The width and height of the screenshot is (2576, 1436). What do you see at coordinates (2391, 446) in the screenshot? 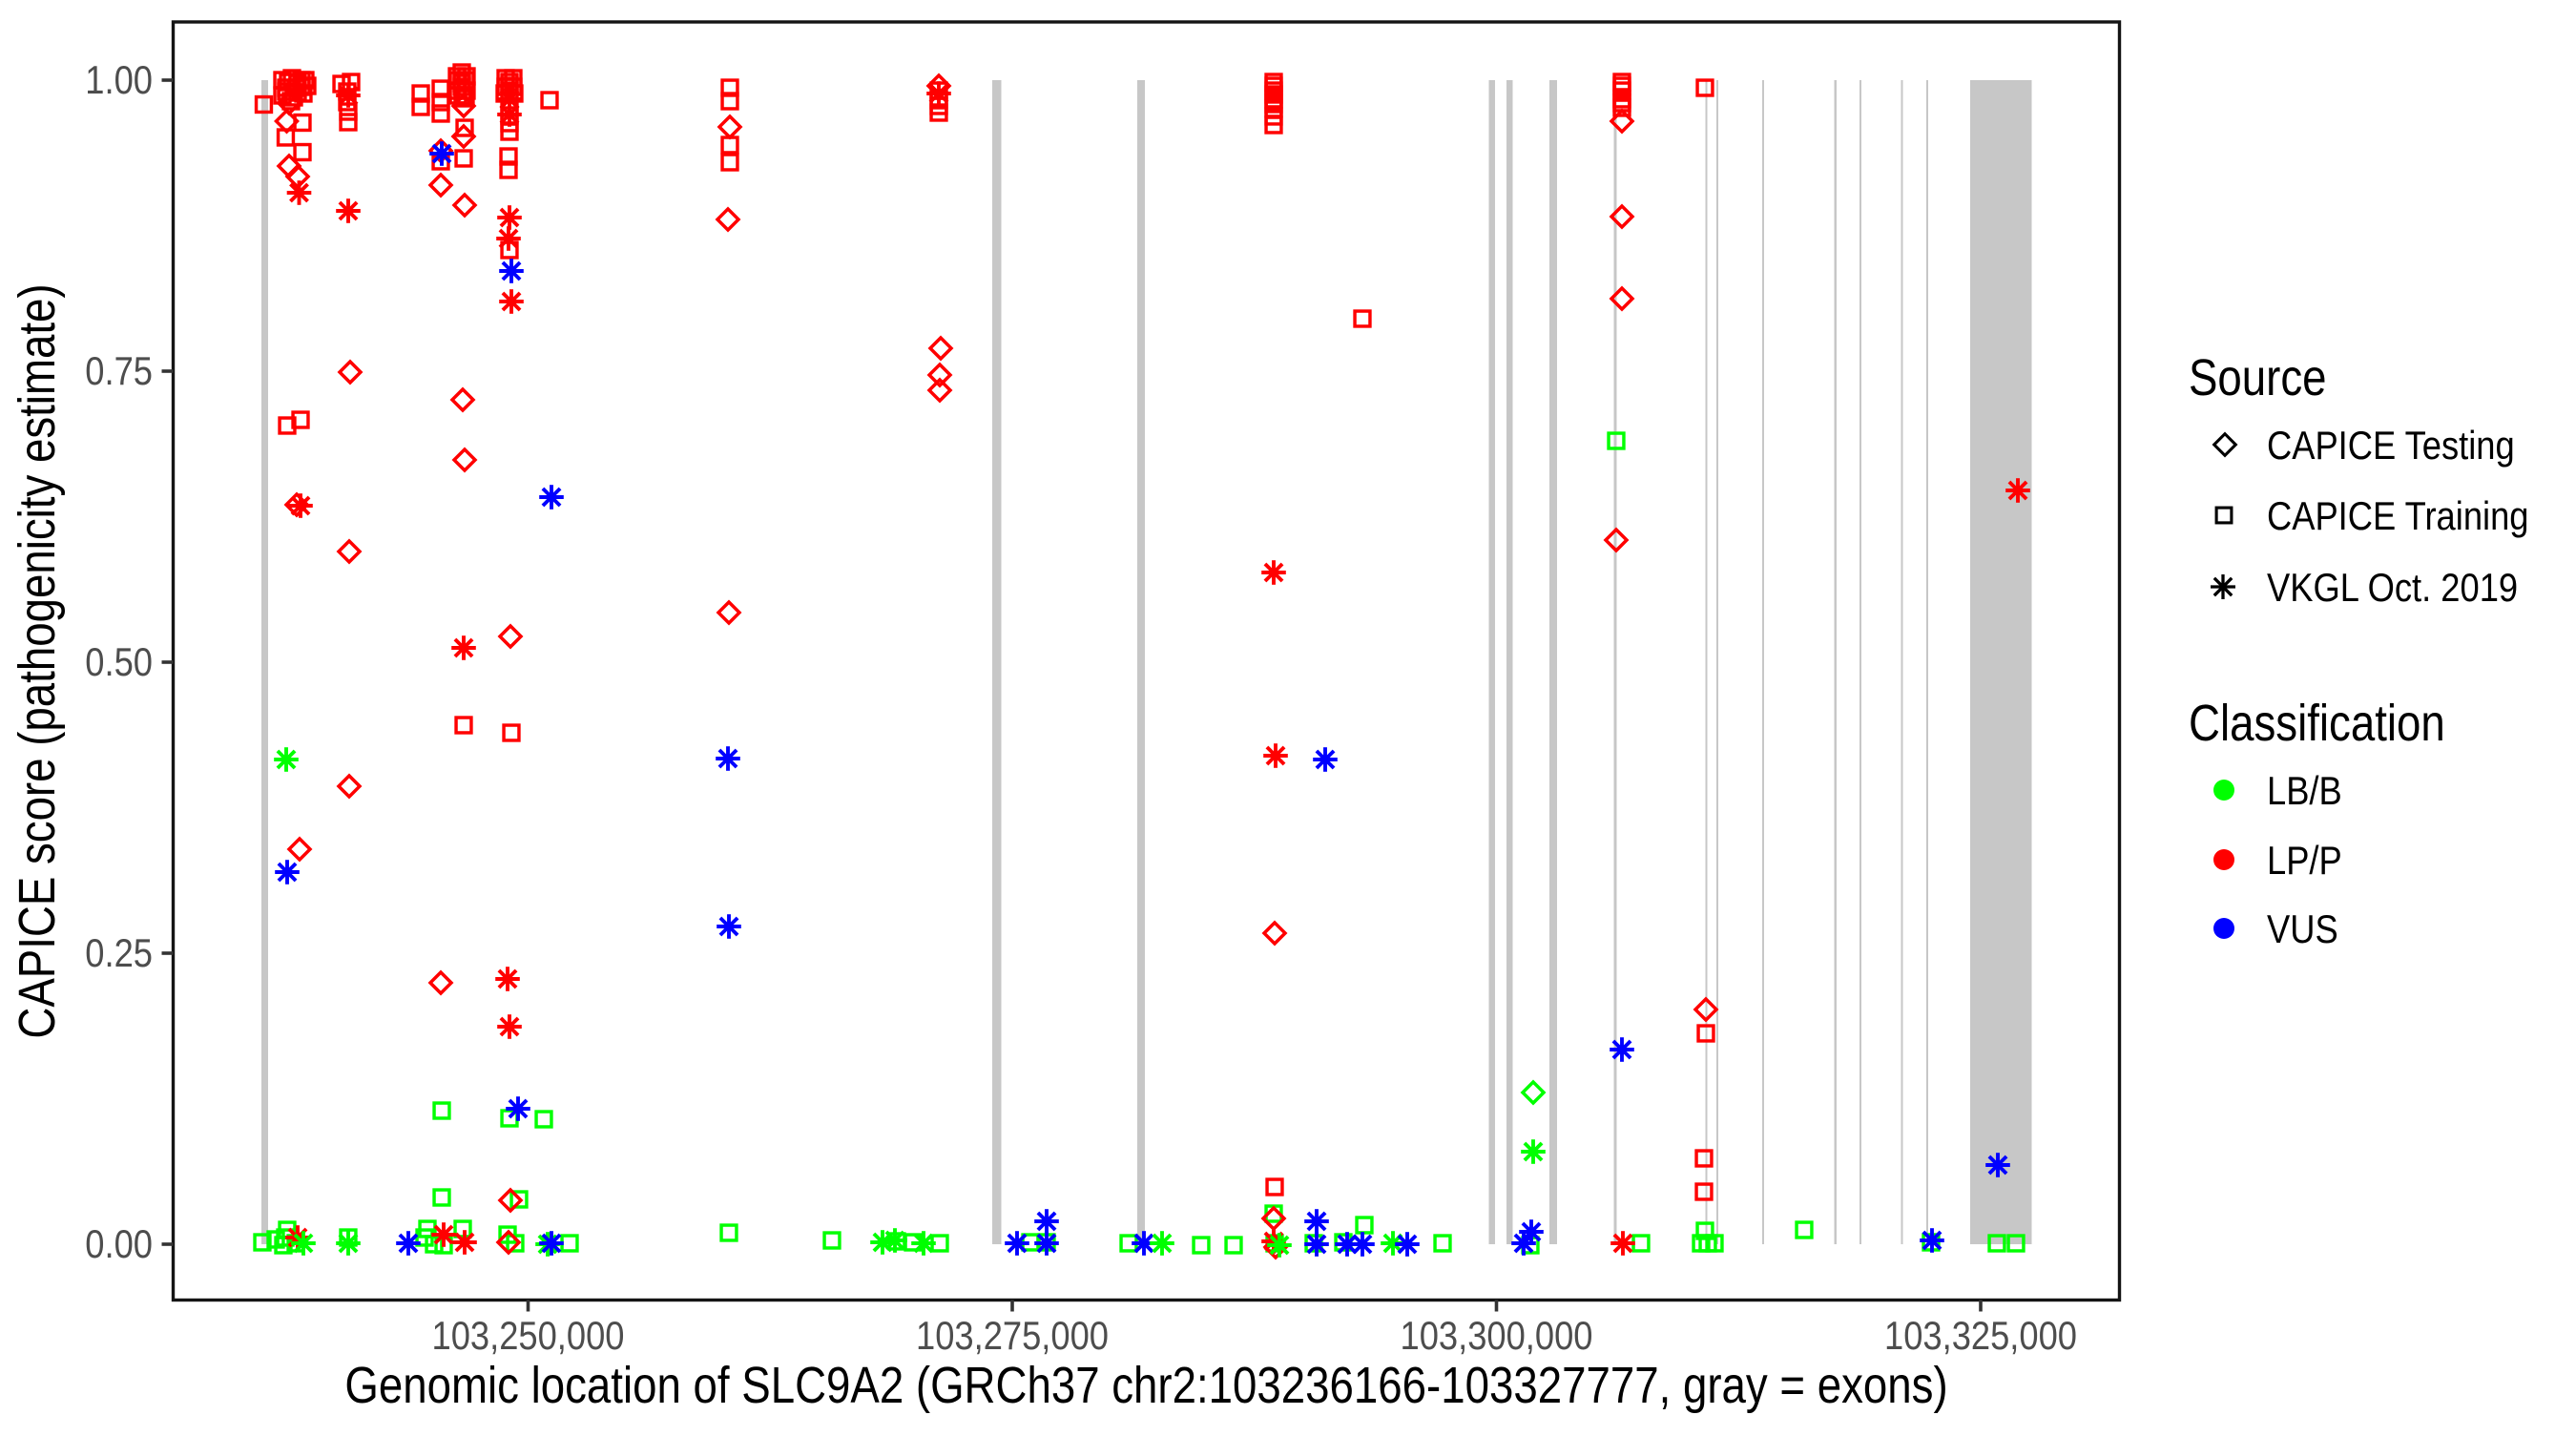
I see `svg-text: CAPICE Testing` at bounding box center [2391, 446].